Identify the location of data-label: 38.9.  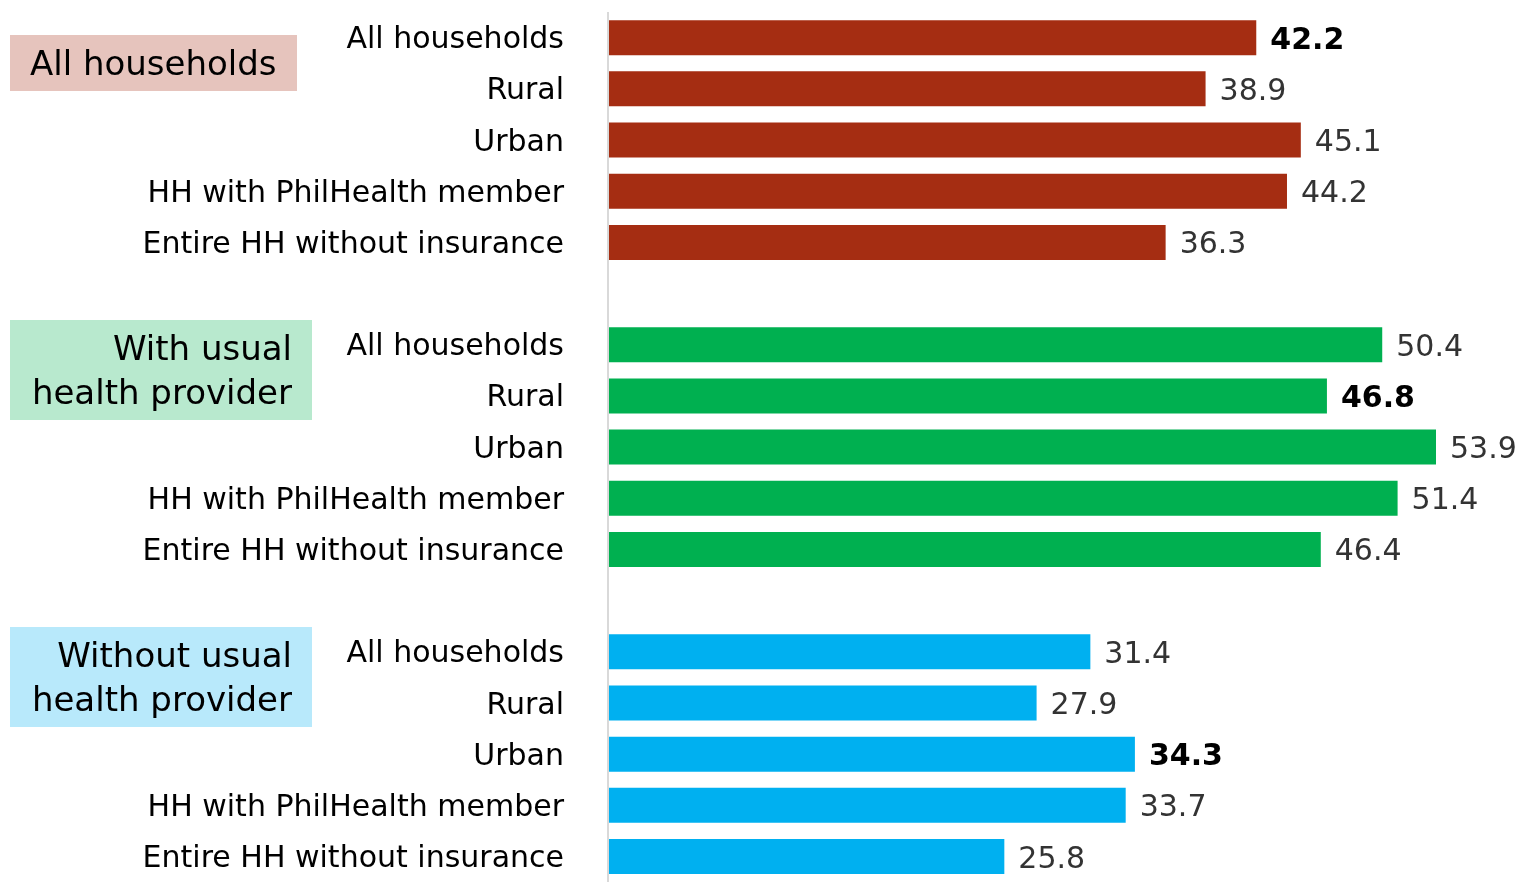
(1253, 89).